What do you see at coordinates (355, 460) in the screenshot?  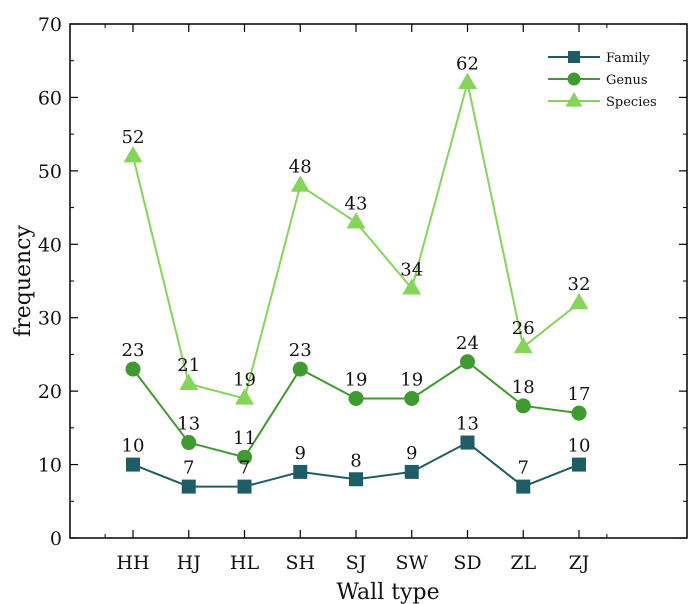 I see `family-data-label: 8` at bounding box center [355, 460].